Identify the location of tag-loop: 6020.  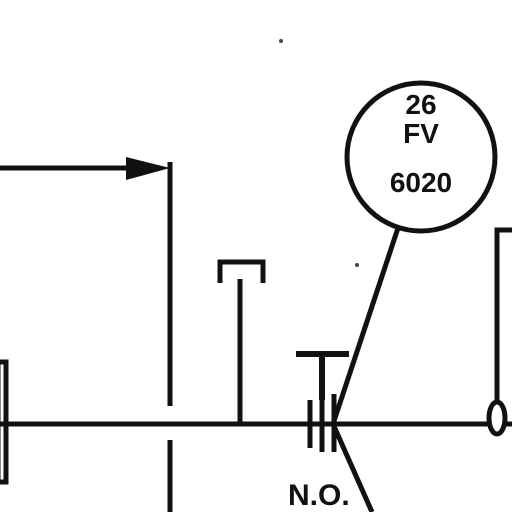
(421, 182).